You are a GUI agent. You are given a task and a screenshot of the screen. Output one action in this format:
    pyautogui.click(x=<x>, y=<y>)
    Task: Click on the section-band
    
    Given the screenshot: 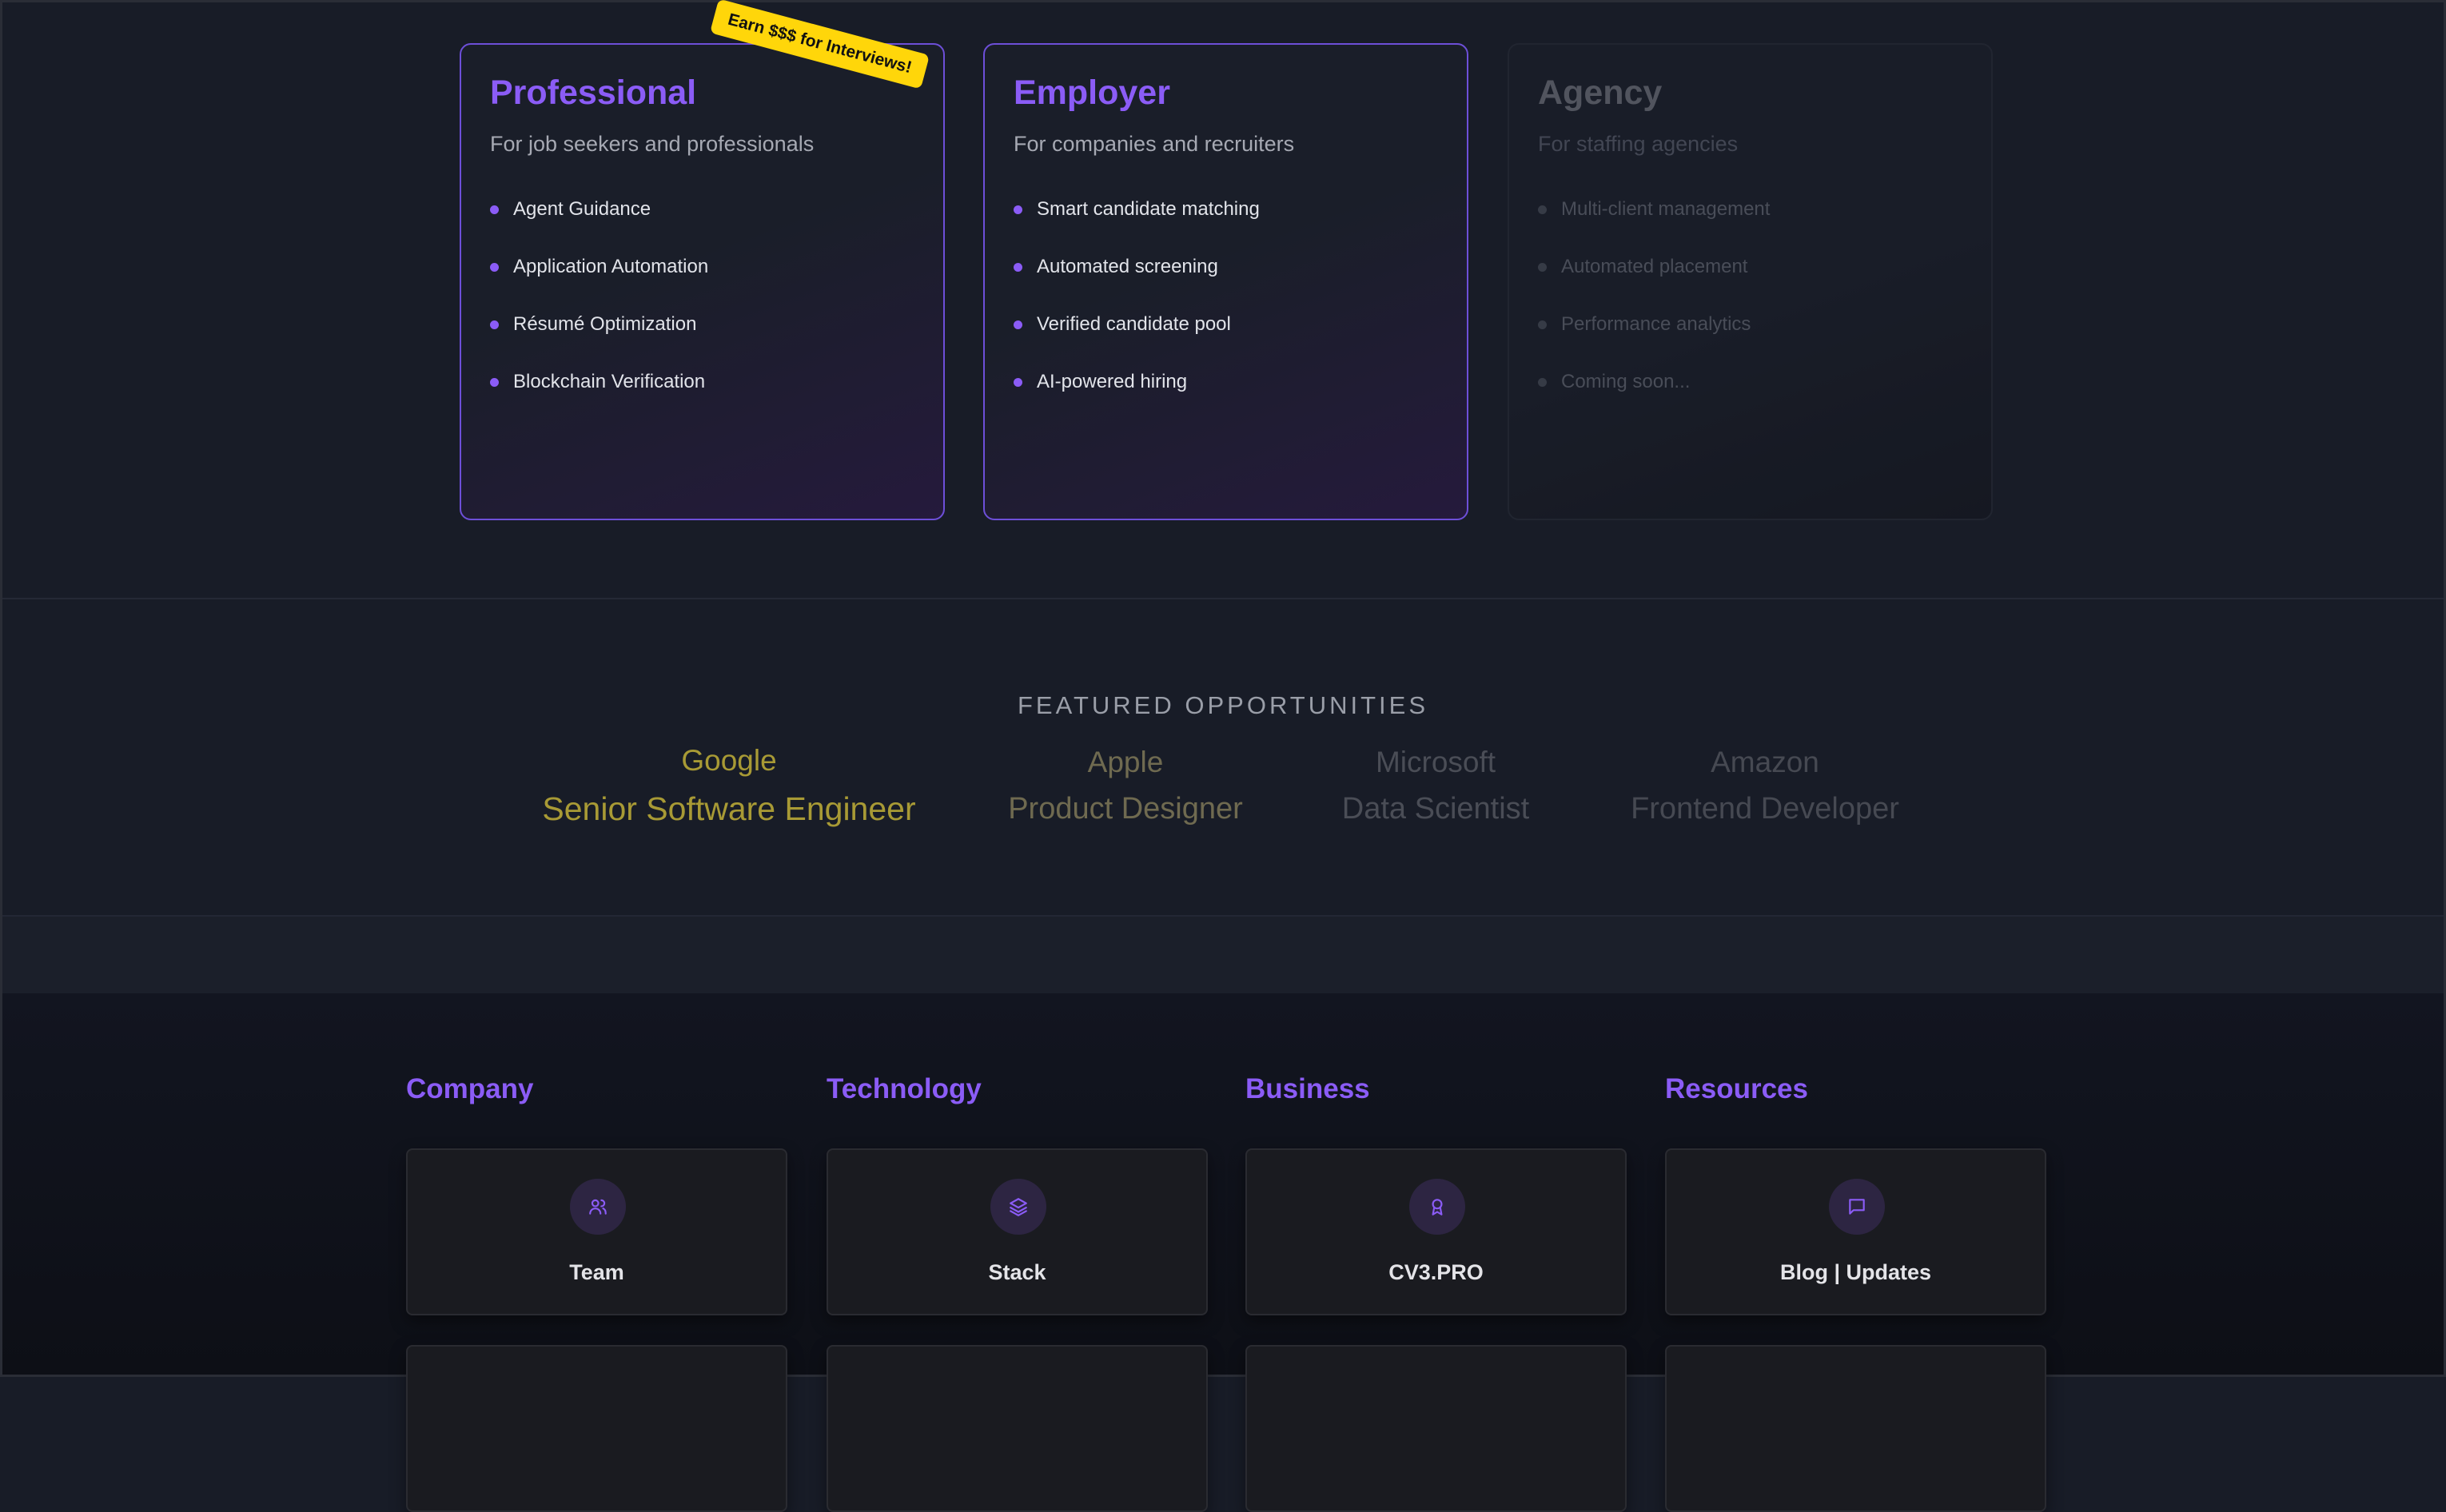 What is the action you would take?
    pyautogui.click(x=1223, y=954)
    